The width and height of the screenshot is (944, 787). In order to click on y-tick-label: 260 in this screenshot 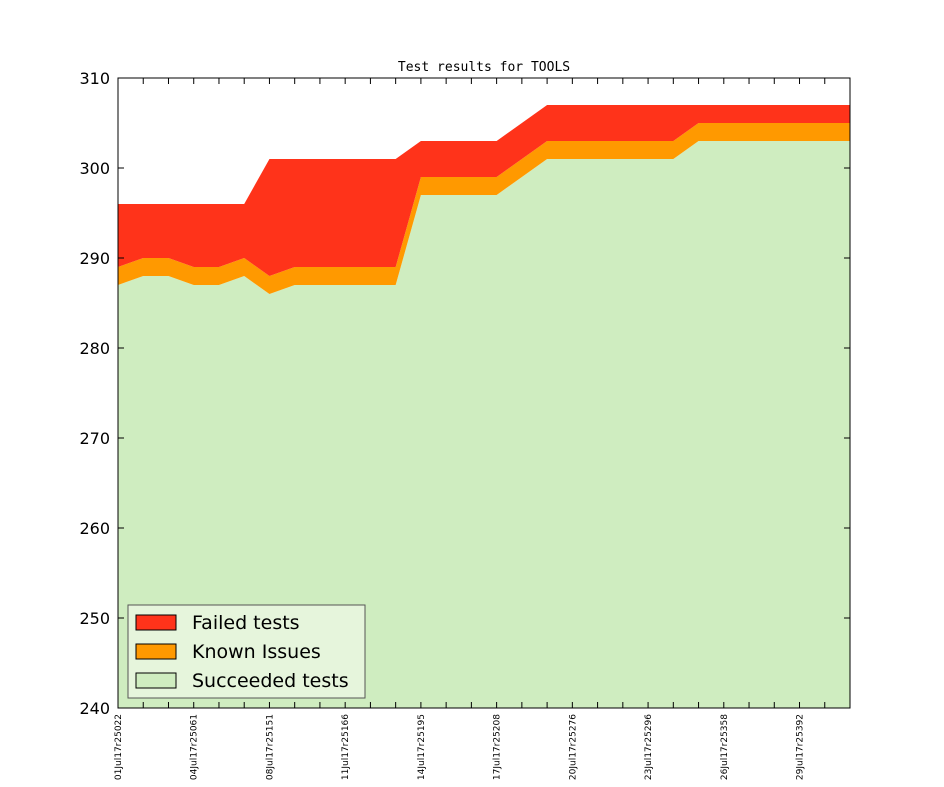, I will do `click(94, 528)`.